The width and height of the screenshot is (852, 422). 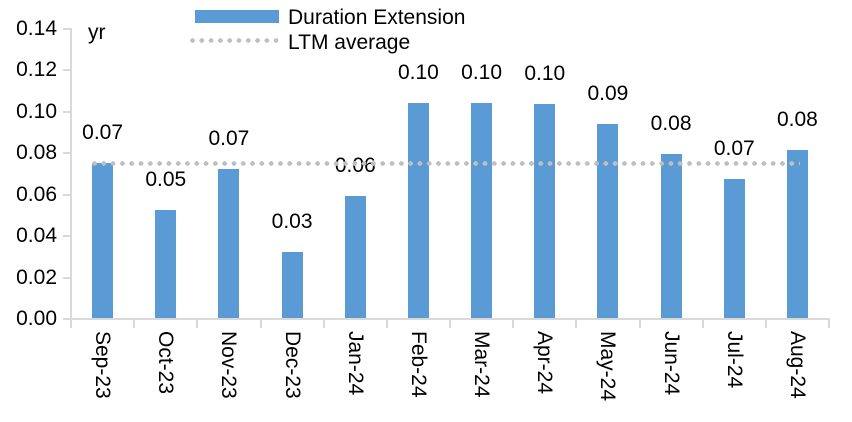 I want to click on legend-label-duration-extension: Duration Extension, so click(x=377, y=17).